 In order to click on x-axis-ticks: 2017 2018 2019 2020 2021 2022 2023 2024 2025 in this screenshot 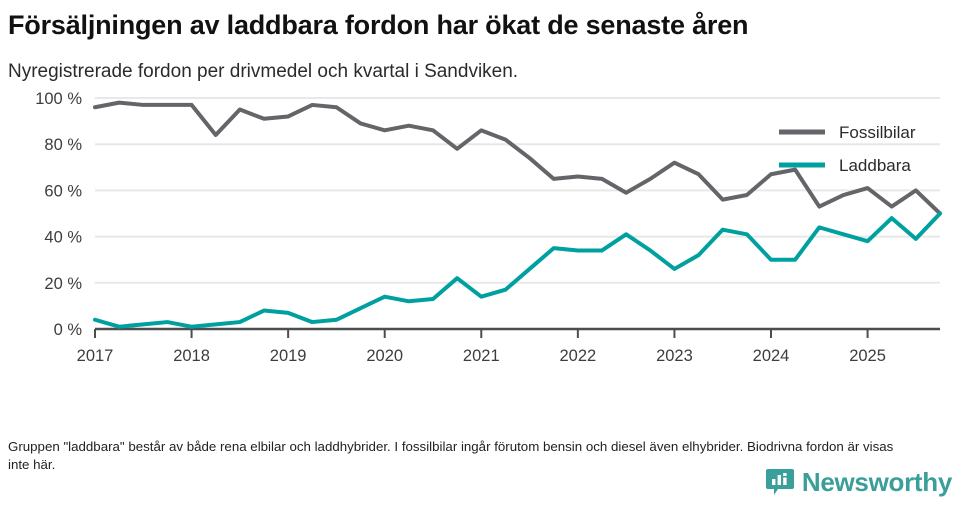, I will do `click(481, 346)`.